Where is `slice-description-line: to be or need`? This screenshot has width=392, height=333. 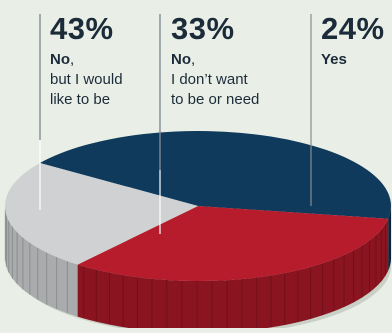
slice-description-line: to be or need is located at coordinates (215, 99).